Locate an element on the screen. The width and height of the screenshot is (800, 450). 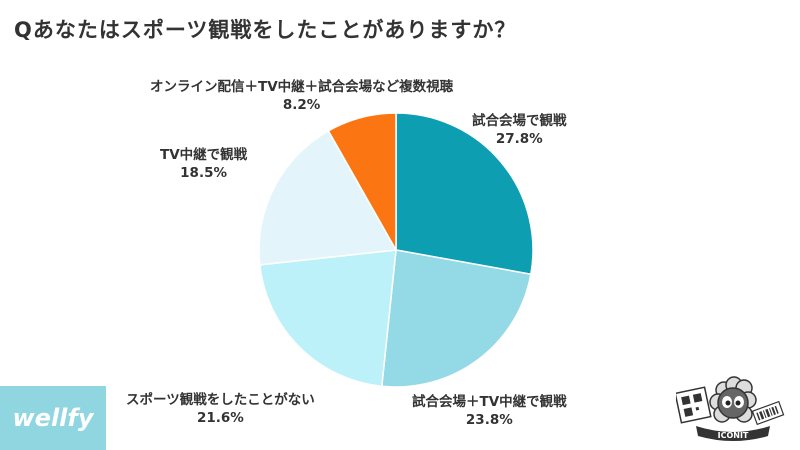
slice-label-text: 試合会場で観戦 is located at coordinates (519, 121).